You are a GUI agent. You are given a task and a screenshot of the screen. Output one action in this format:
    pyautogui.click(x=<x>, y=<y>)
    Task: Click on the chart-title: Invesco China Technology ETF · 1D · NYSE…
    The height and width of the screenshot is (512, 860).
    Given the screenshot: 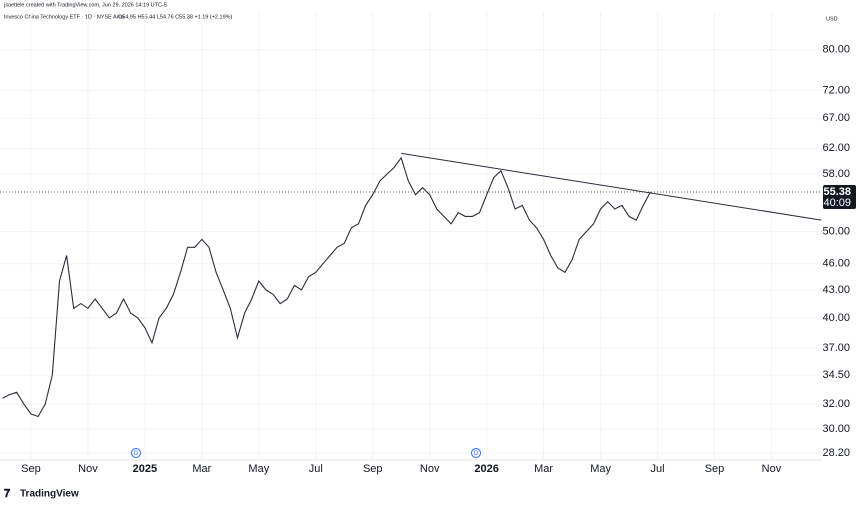 What is the action you would take?
    pyautogui.click(x=64, y=17)
    